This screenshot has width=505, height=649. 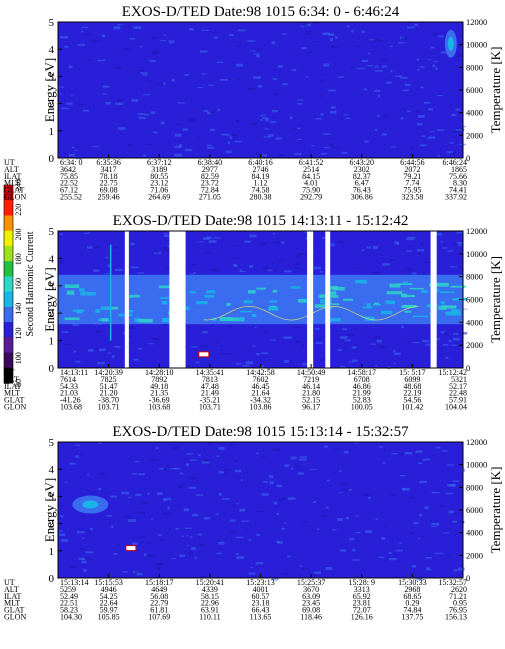 I want to click on colorbar-tick-label: 180, so click(x=18, y=259).